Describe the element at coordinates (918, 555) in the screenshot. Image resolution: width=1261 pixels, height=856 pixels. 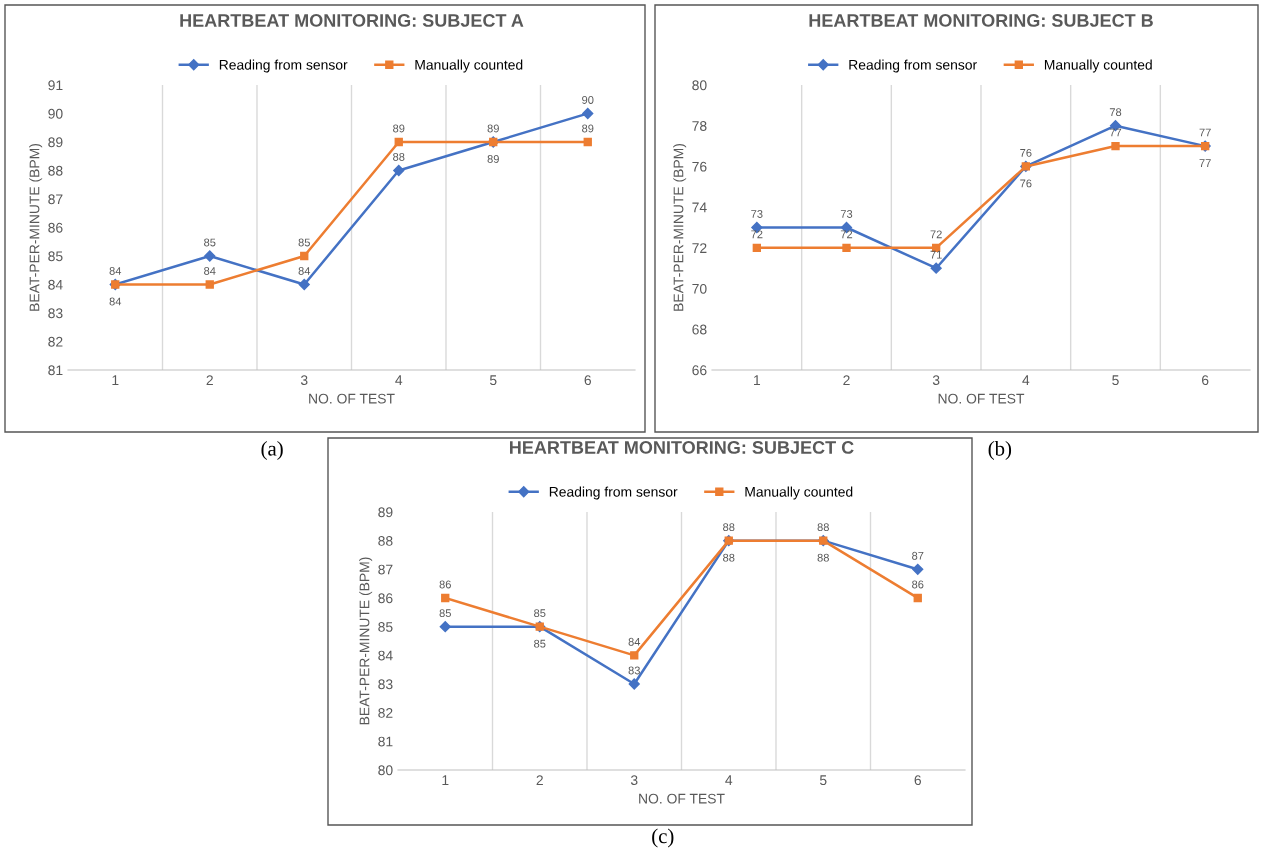
I see `data-label: 87` at that location.